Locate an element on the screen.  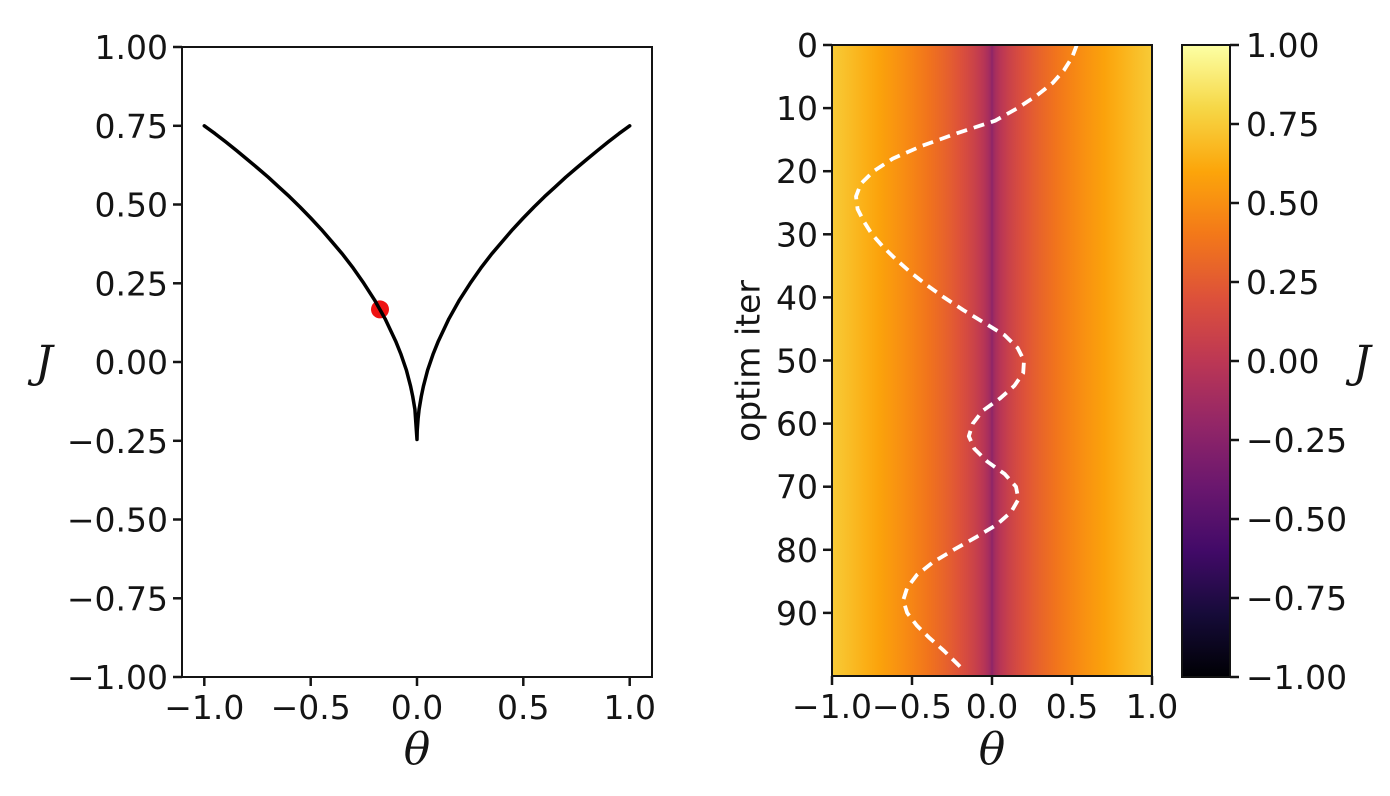
right-y-tick-label: 50 is located at coordinates (797, 361).